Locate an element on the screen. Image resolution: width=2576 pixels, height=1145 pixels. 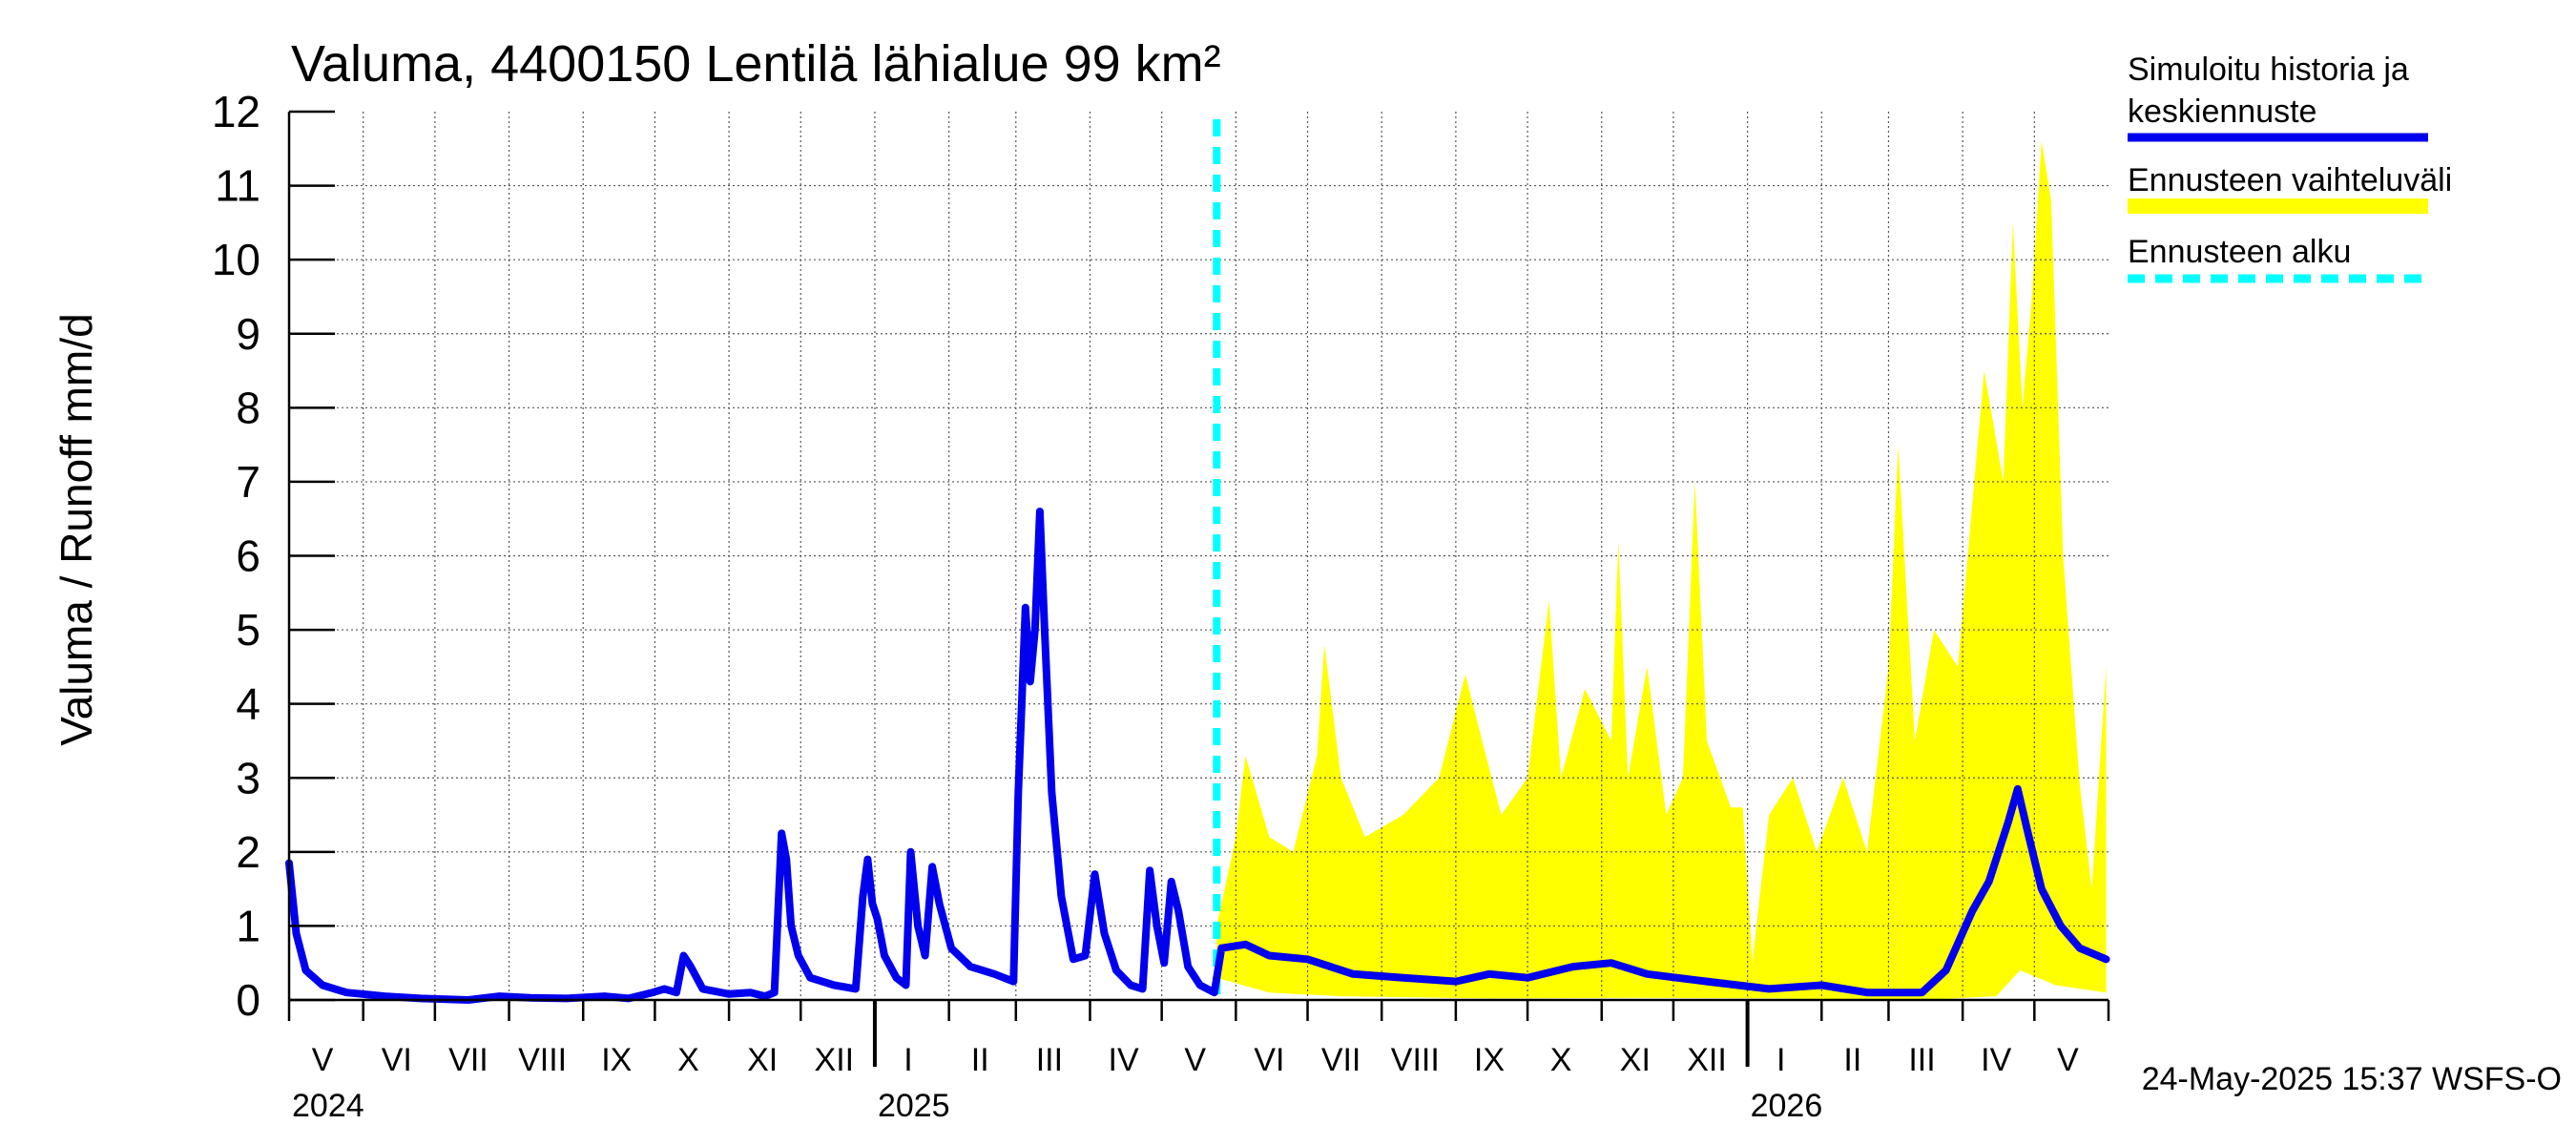
y-tick-label: 5 is located at coordinates (248, 630).